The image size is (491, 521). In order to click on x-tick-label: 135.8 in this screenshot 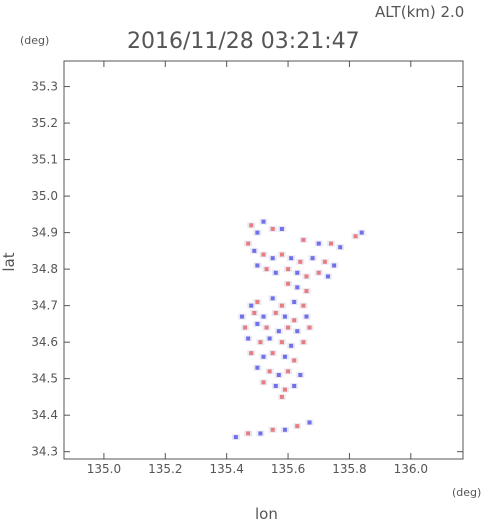, I will do `click(349, 469)`.